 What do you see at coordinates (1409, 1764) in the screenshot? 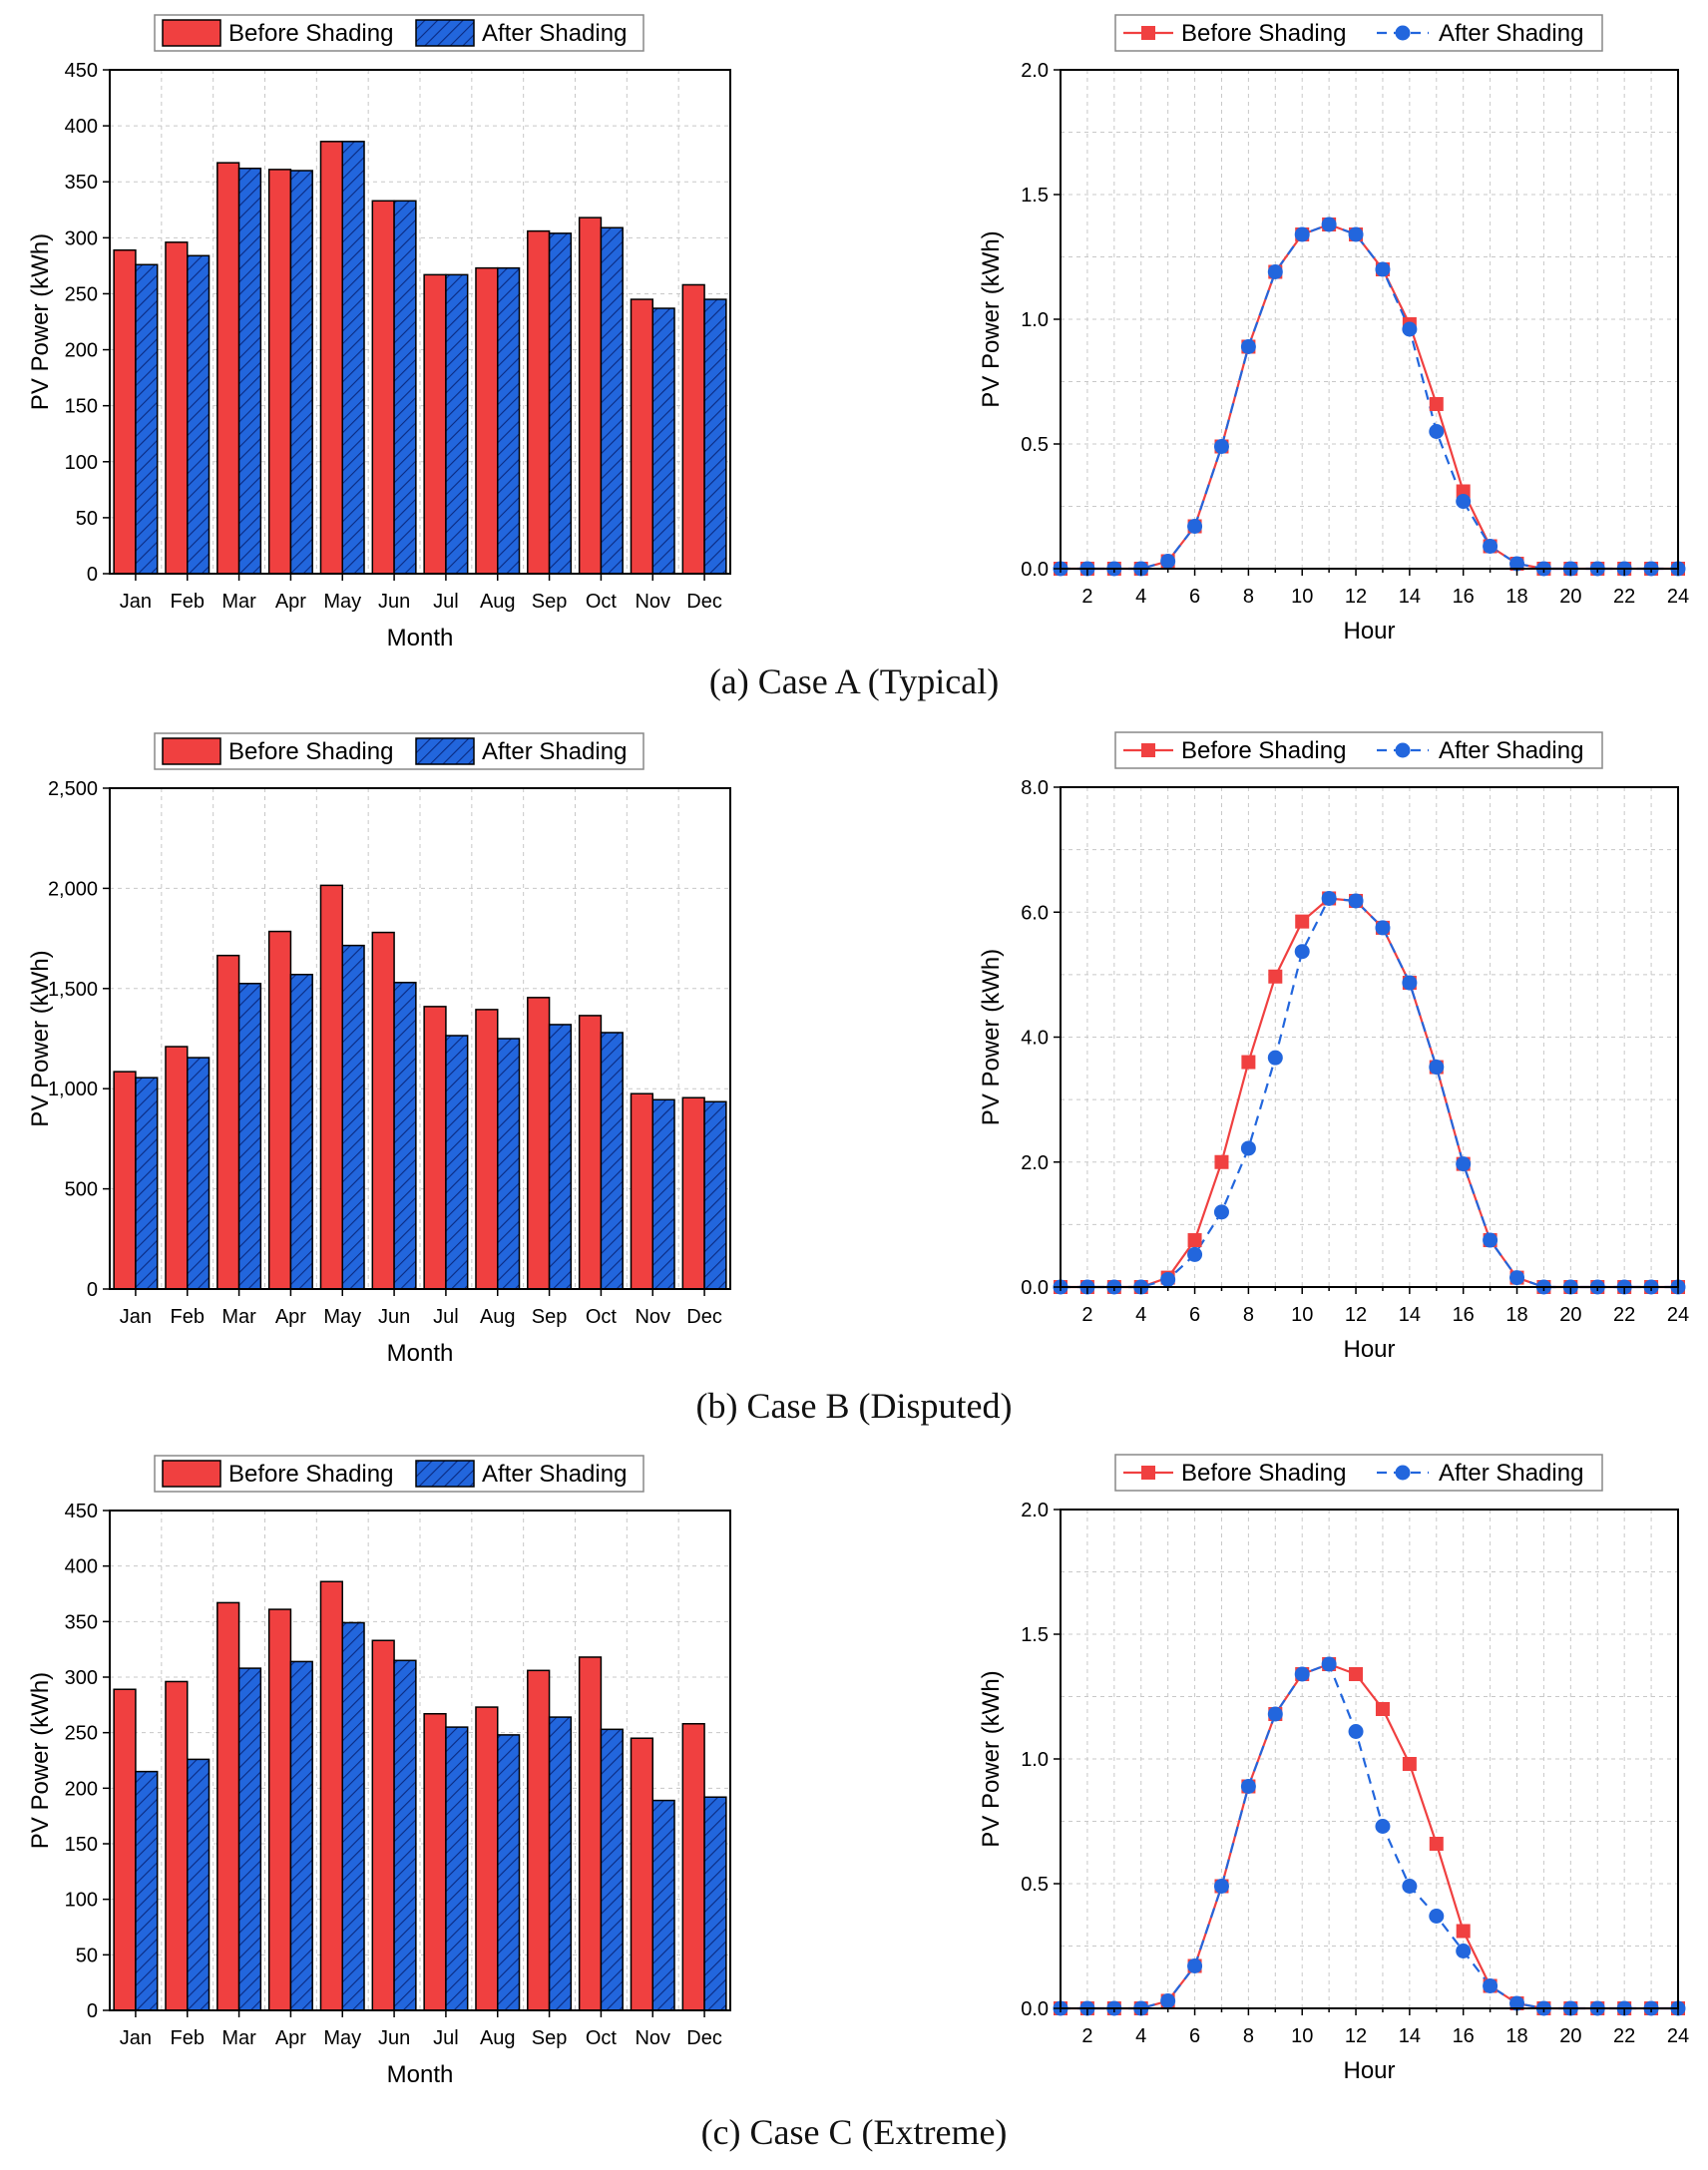
I see `point-before-h14` at bounding box center [1409, 1764].